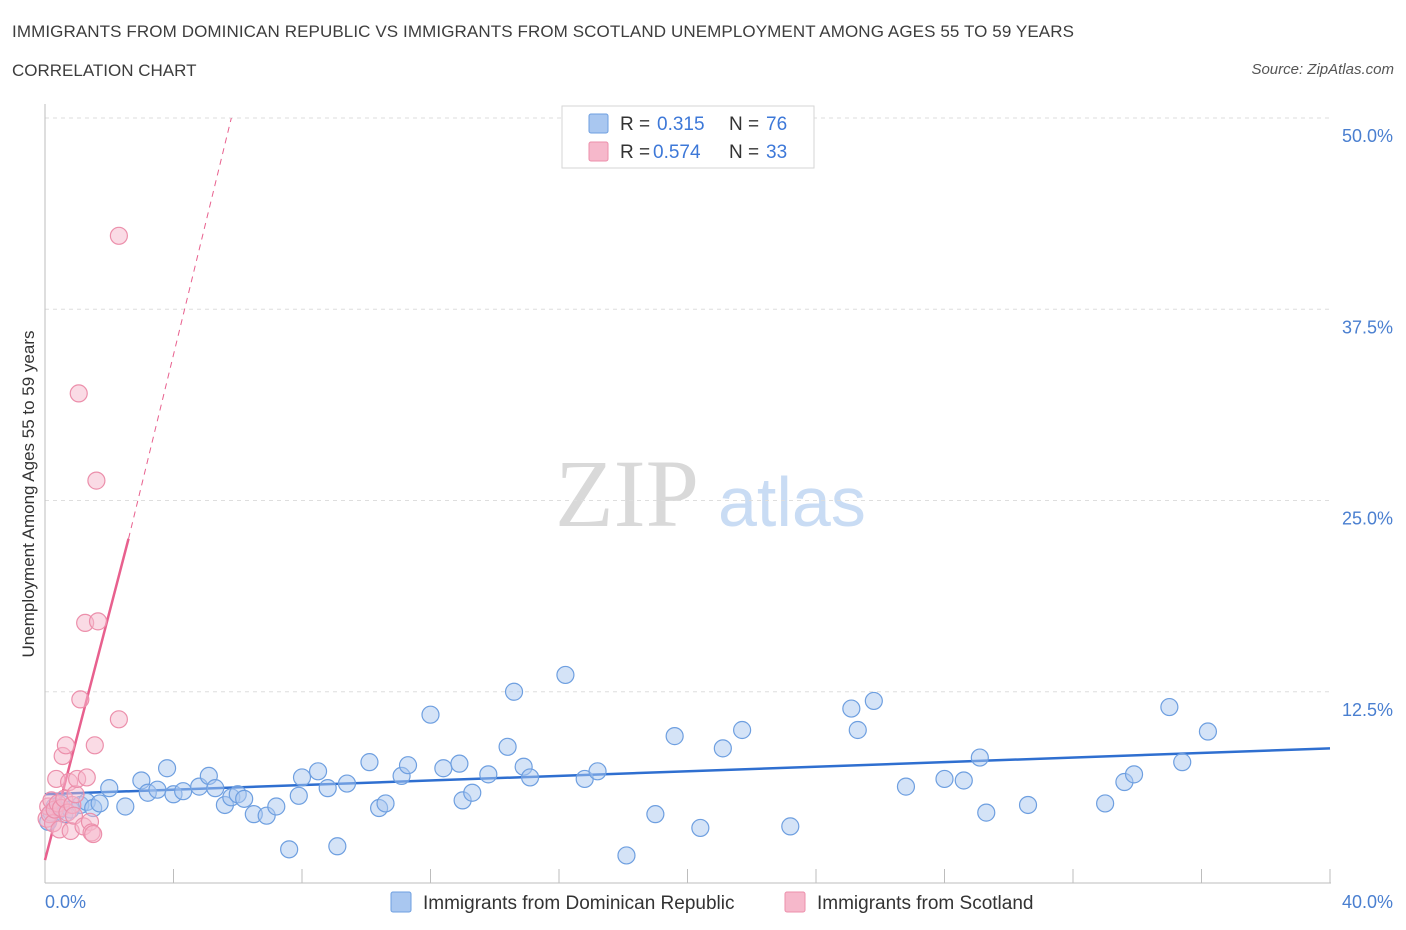 The image size is (1406, 930). Describe the element at coordinates (688, 137) in the screenshot. I see `correlation-legend: R = 0.315 N = 76 R = 0.574 N = 33` at that location.